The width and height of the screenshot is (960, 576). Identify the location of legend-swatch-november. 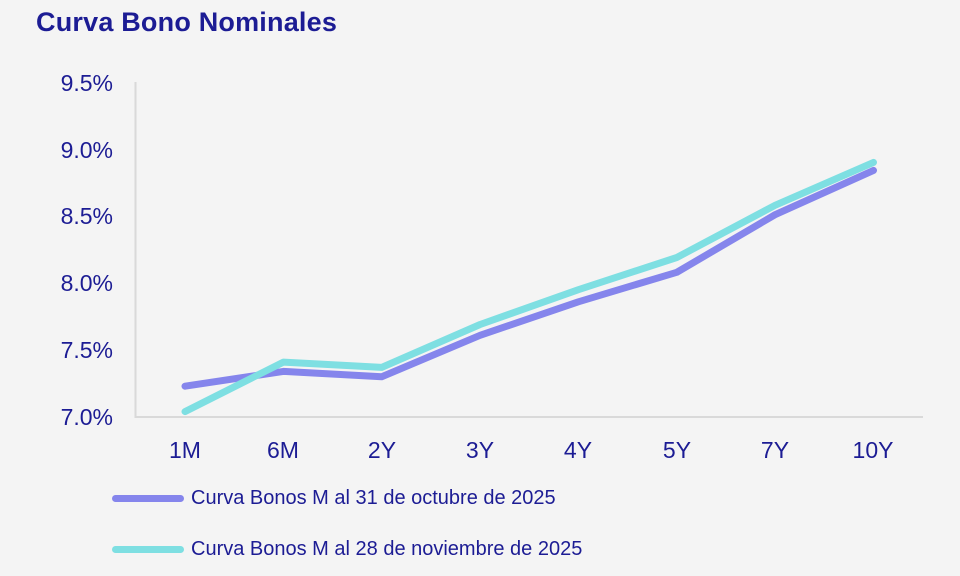
(148, 549).